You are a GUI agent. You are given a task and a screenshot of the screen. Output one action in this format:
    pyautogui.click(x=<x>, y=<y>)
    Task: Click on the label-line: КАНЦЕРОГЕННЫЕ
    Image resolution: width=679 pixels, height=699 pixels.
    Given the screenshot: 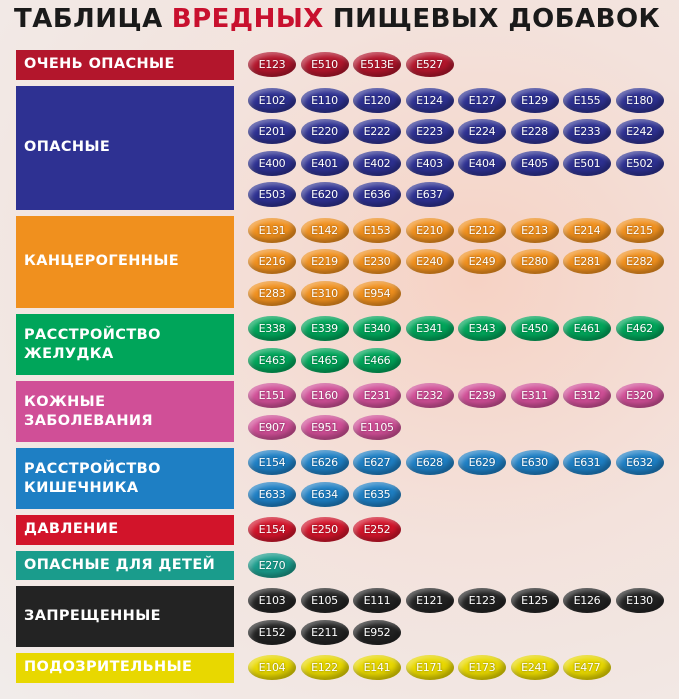 What is the action you would take?
    pyautogui.click(x=102, y=261)
    